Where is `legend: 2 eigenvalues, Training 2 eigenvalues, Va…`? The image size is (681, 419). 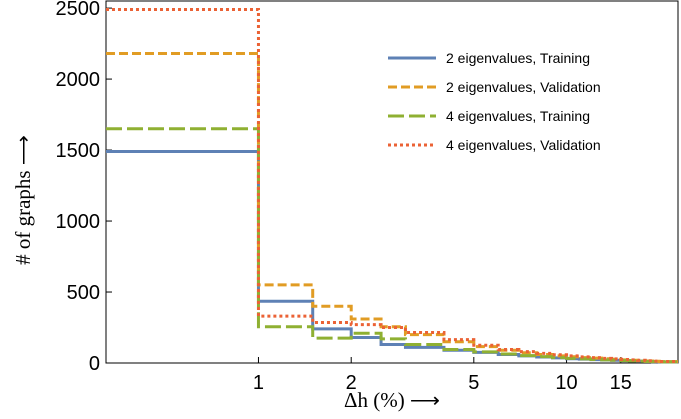
legend: 2 eigenvalues, Training 2 eigenvalues, Va… is located at coordinates (494, 101).